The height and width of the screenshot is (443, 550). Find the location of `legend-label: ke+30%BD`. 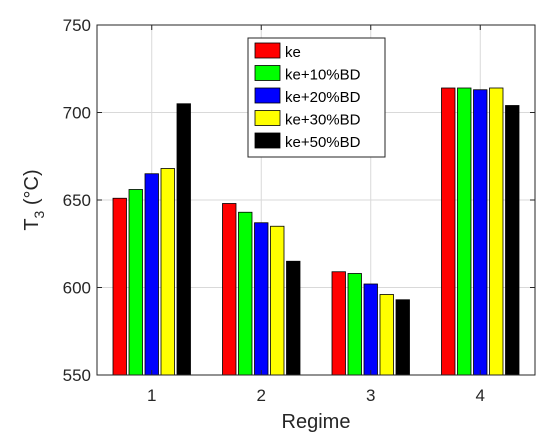

legend-label: ke+30%BD is located at coordinates (323, 120).